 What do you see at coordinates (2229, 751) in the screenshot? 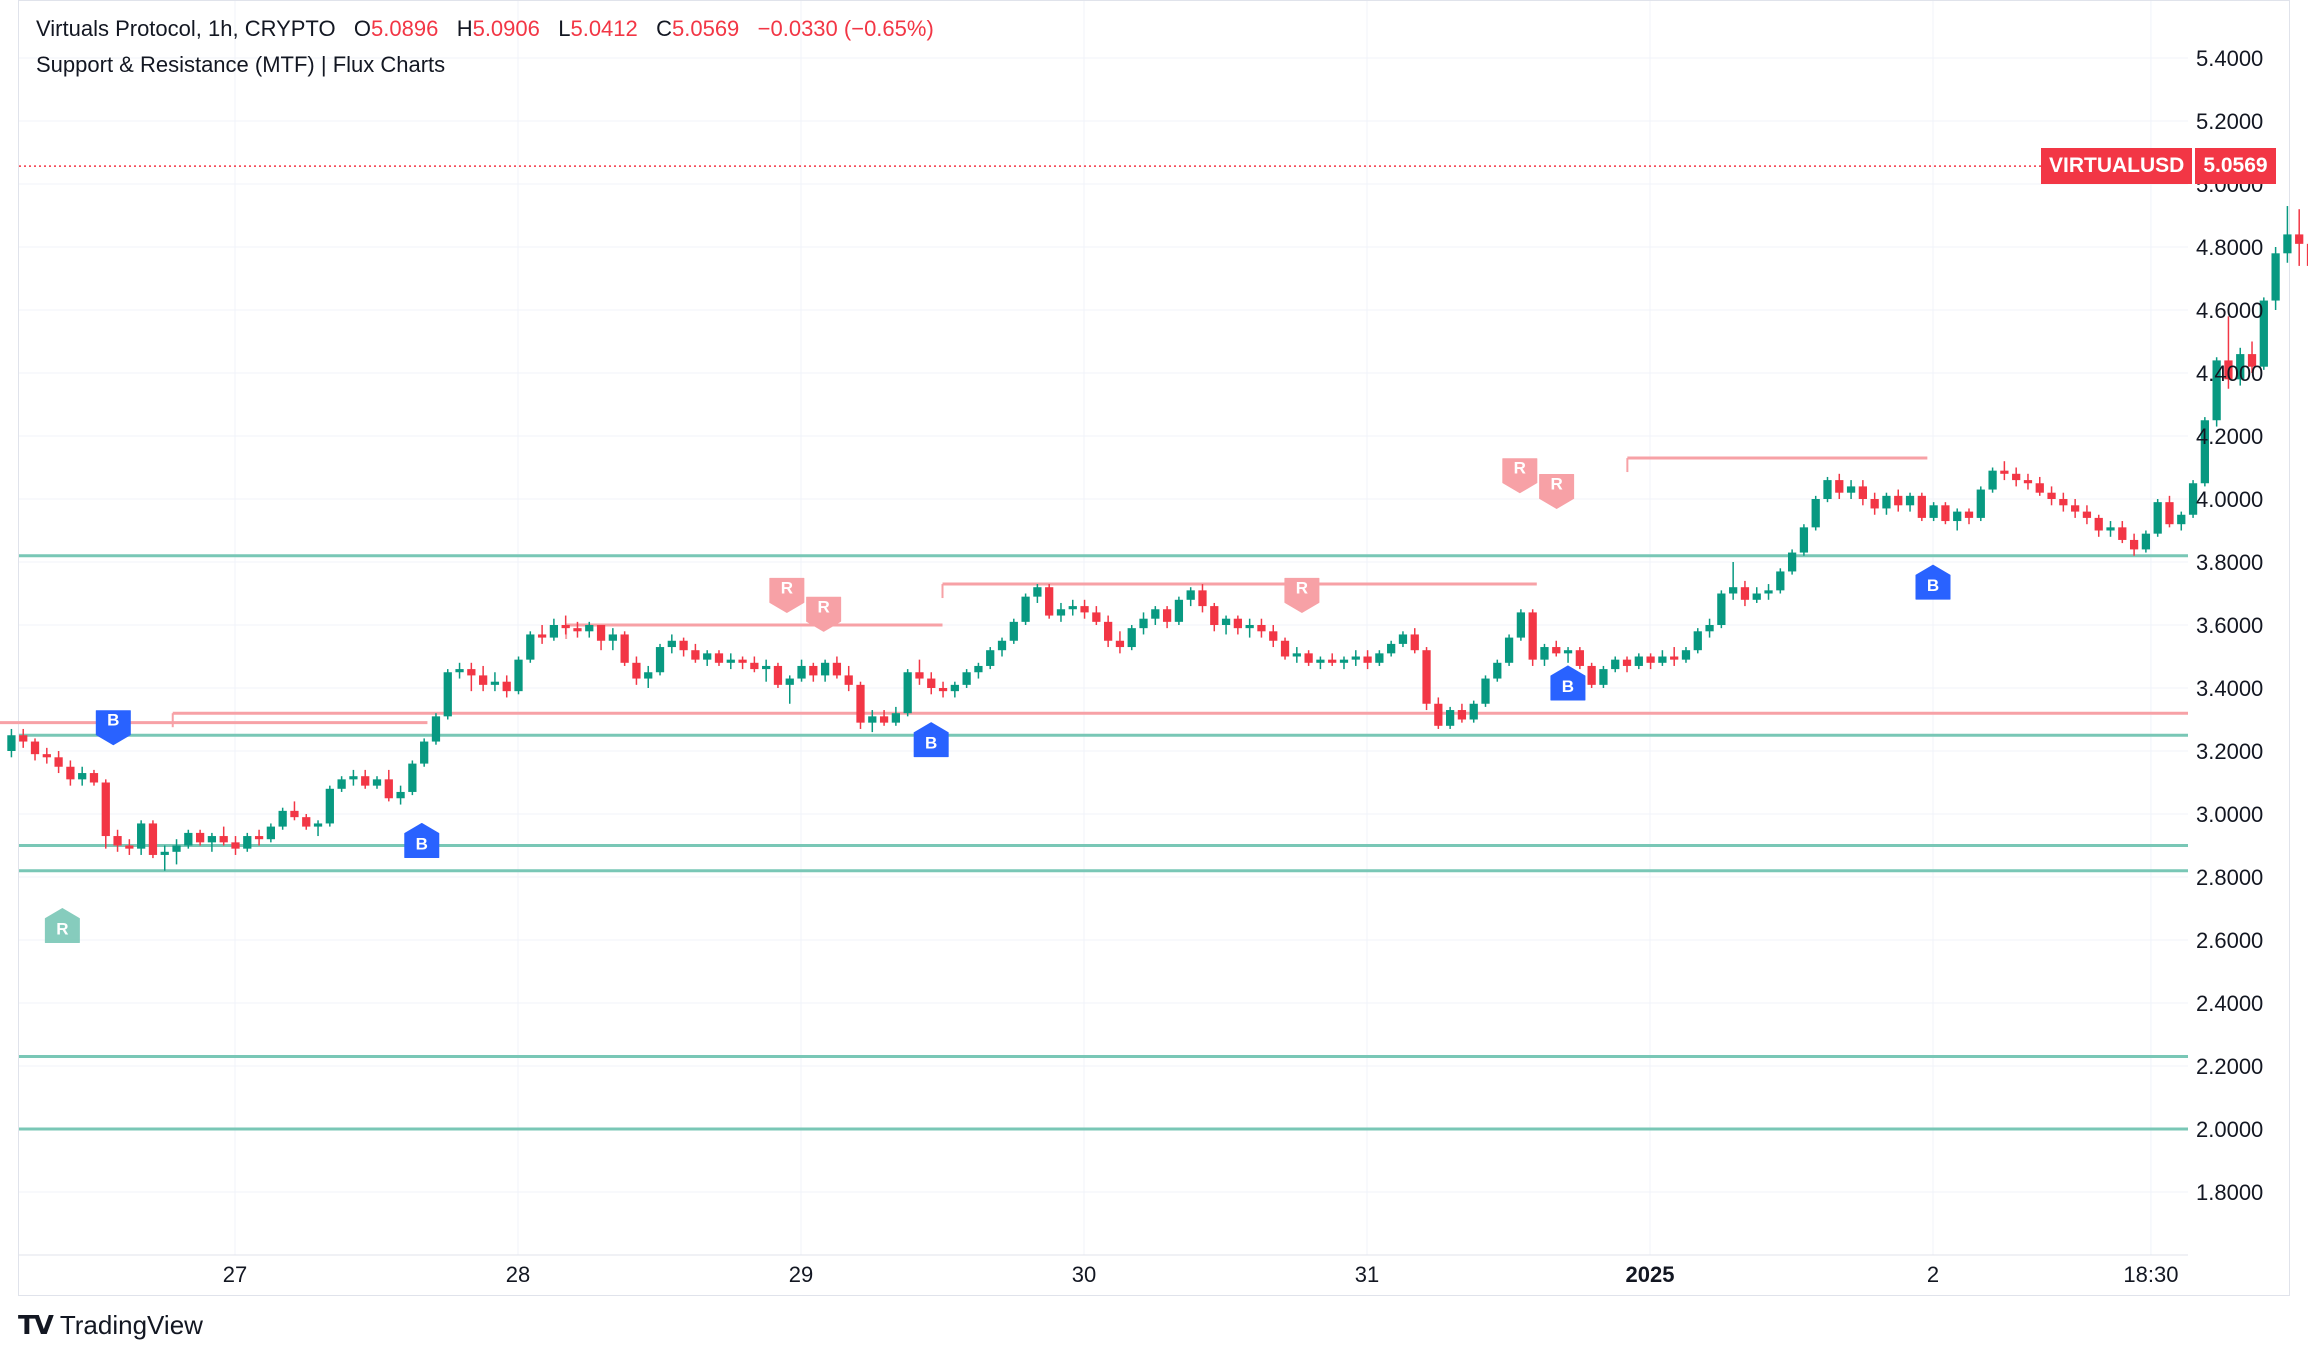
I see `y-tick-label: 3.2000` at bounding box center [2229, 751].